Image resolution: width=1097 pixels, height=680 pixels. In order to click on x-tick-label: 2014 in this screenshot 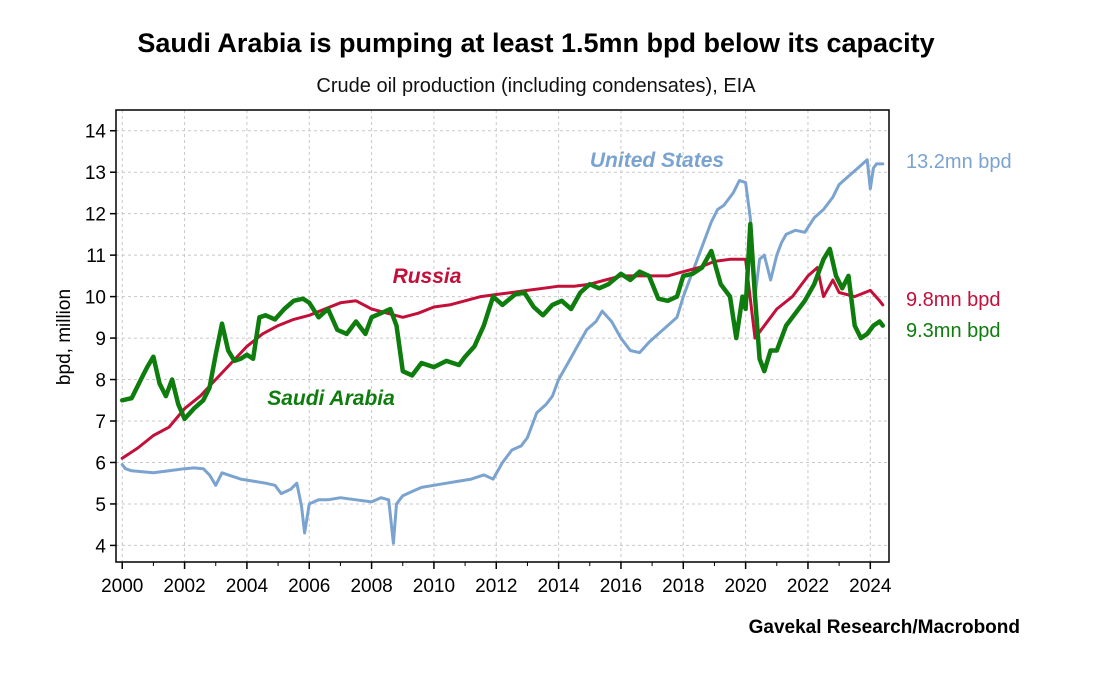, I will do `click(558, 586)`.